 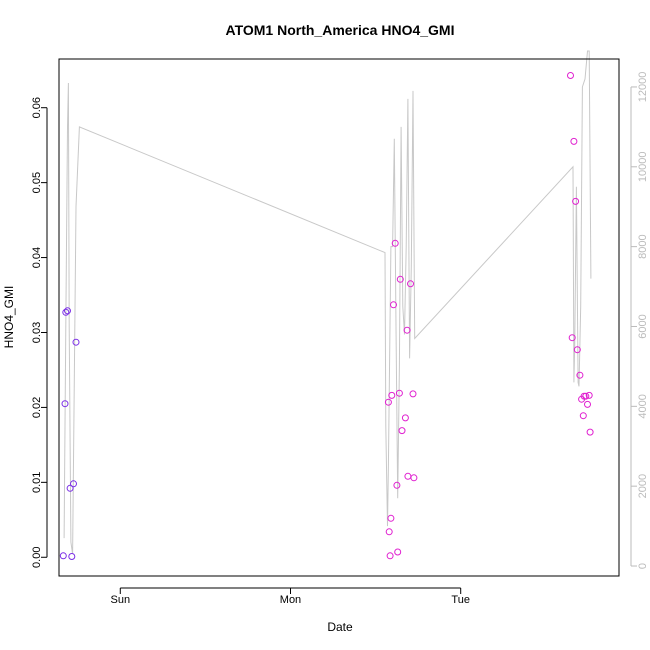 What do you see at coordinates (37, 332) in the screenshot?
I see `y-tick-label: 0.03` at bounding box center [37, 332].